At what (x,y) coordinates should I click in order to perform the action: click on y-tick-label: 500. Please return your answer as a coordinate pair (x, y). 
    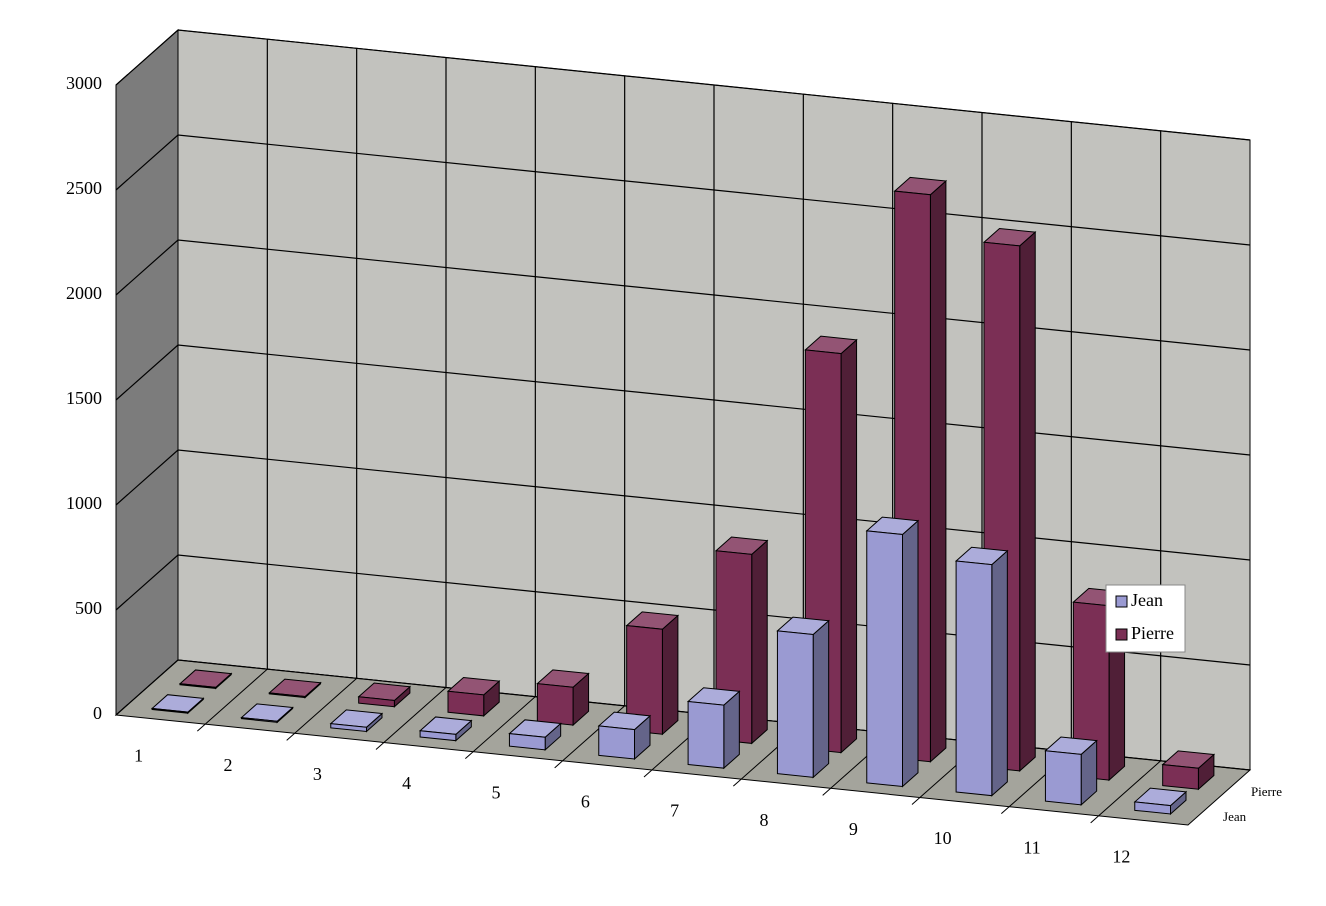
    Looking at the image, I should click on (88, 608).